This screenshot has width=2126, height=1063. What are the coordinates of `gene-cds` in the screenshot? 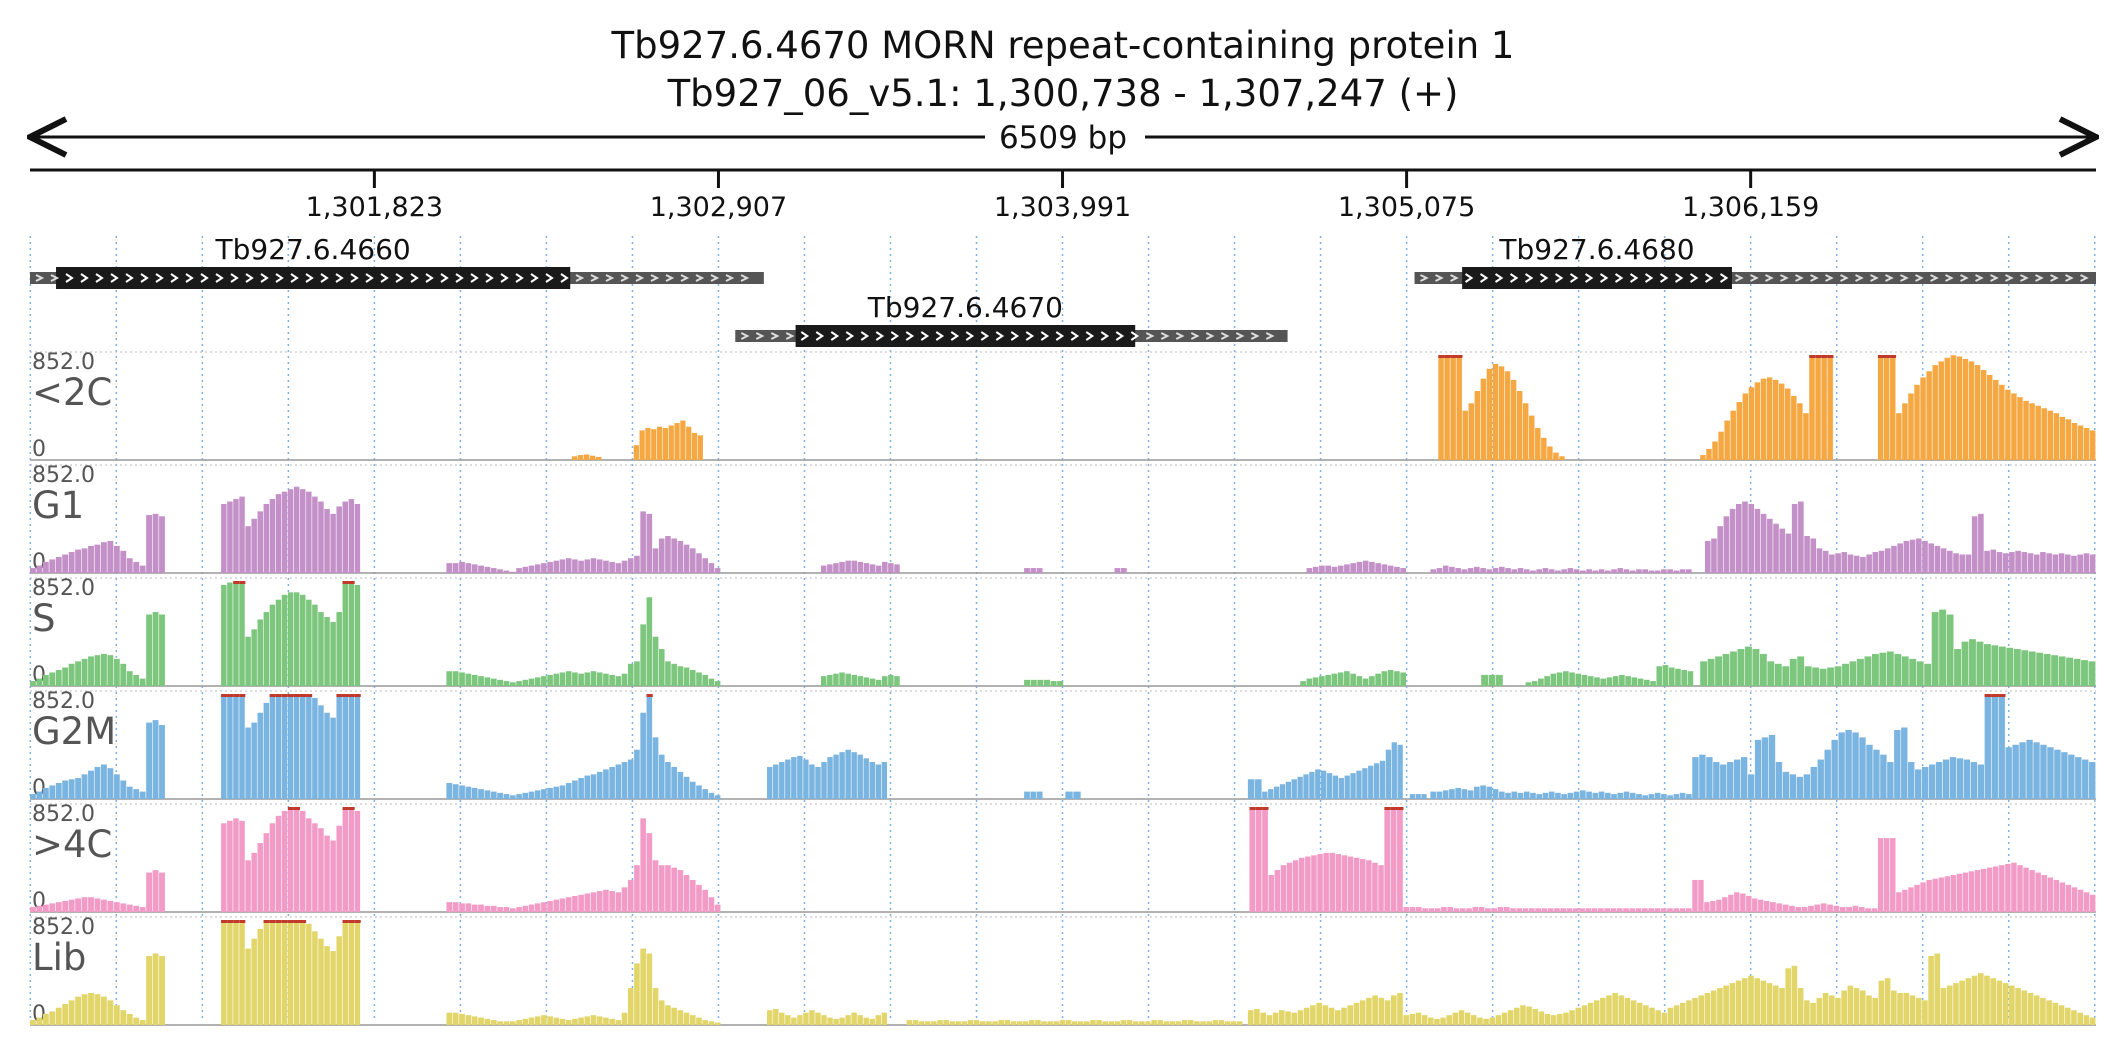 It's located at (1597, 278).